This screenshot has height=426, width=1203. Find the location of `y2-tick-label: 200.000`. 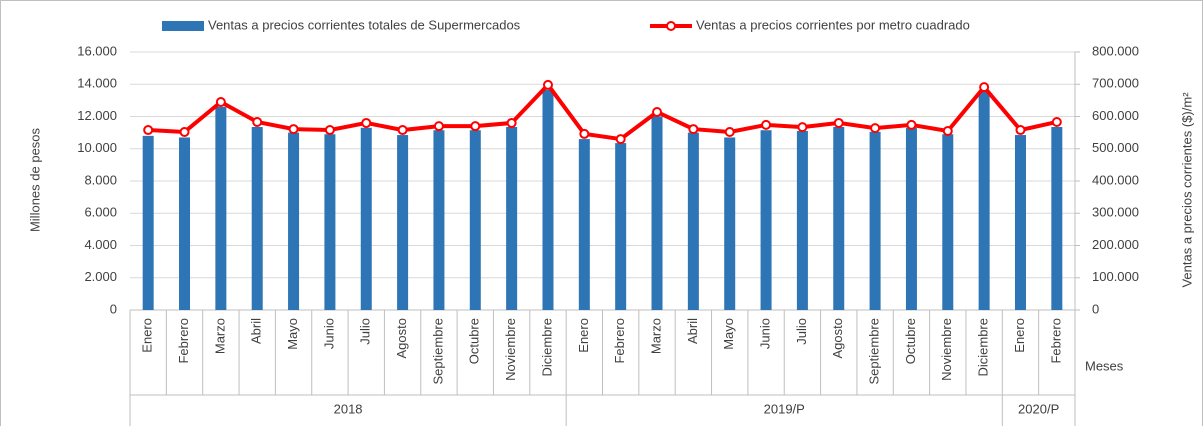

y2-tick-label: 200.000 is located at coordinates (1115, 244).